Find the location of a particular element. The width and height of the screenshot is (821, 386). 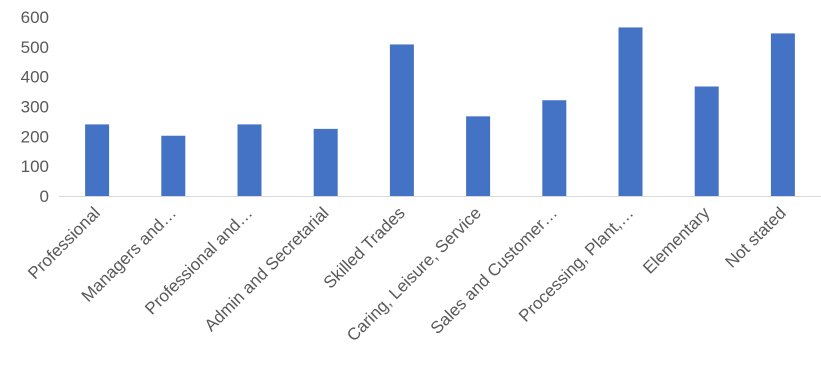

y-axis: 0 100 200 300 400 500 600 is located at coordinates (35, 107).